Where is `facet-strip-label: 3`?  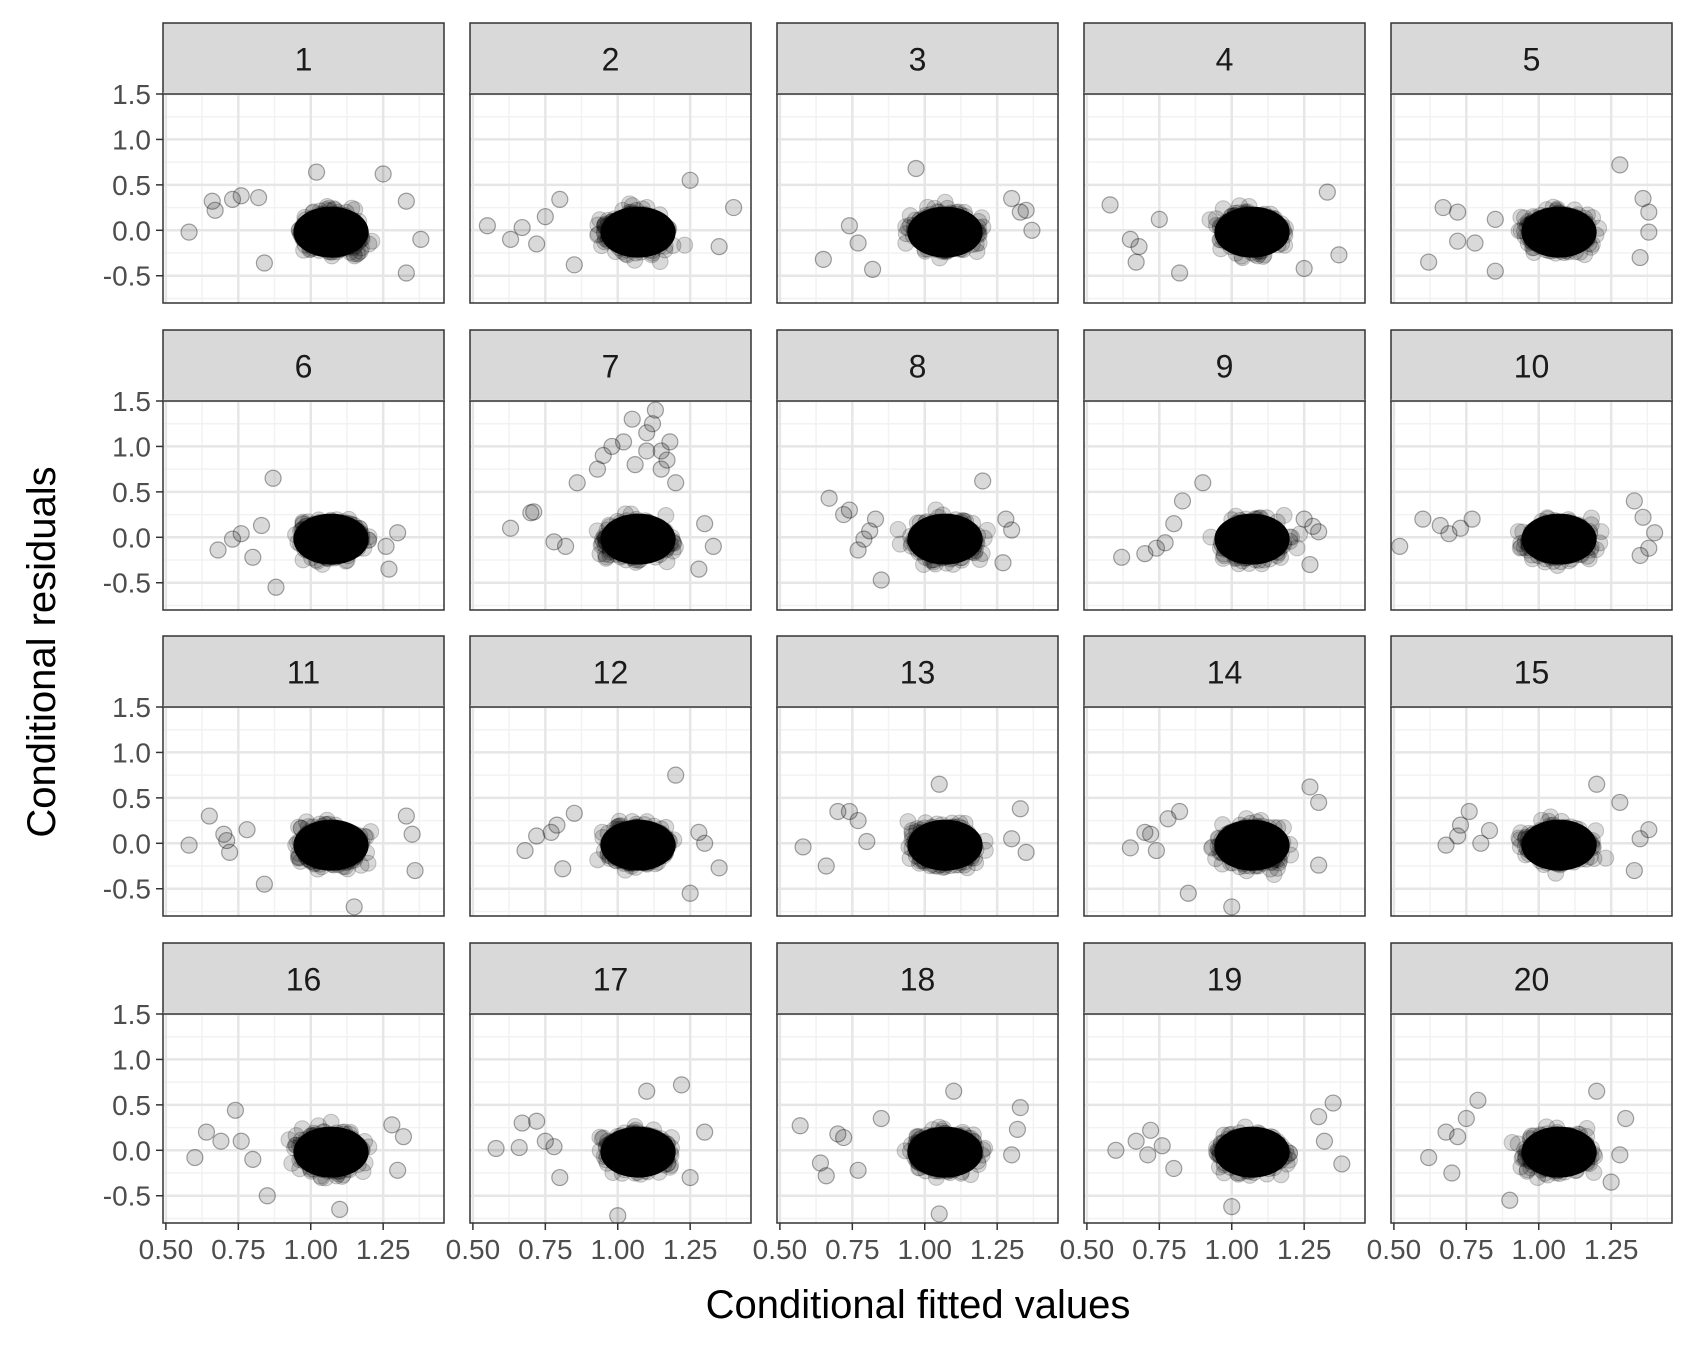 facet-strip-label: 3 is located at coordinates (918, 60).